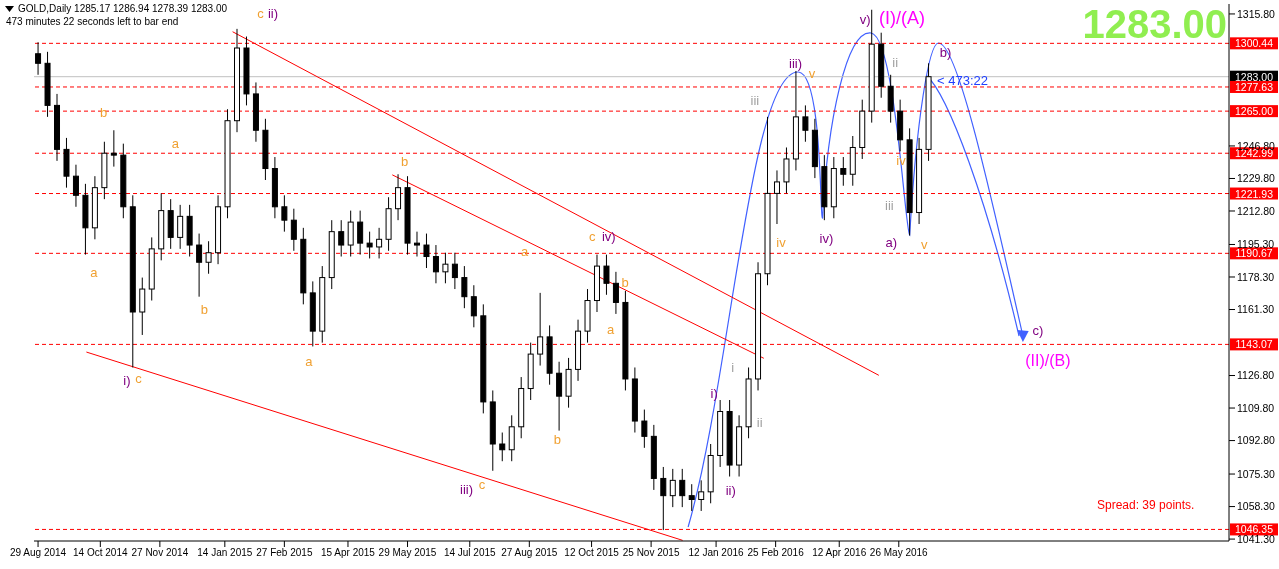 Image resolution: width=1279 pixels, height=569 pixels. I want to click on ref-line-label: 1221.93, so click(1254, 193).